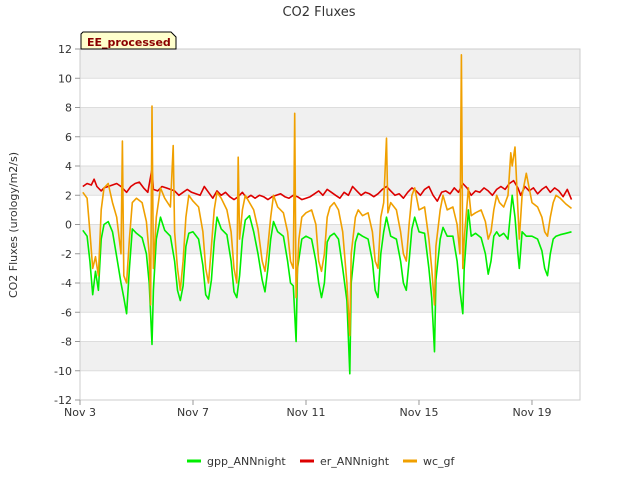  I want to click on legend-label-wc_gf: wc_gf, so click(439, 461).